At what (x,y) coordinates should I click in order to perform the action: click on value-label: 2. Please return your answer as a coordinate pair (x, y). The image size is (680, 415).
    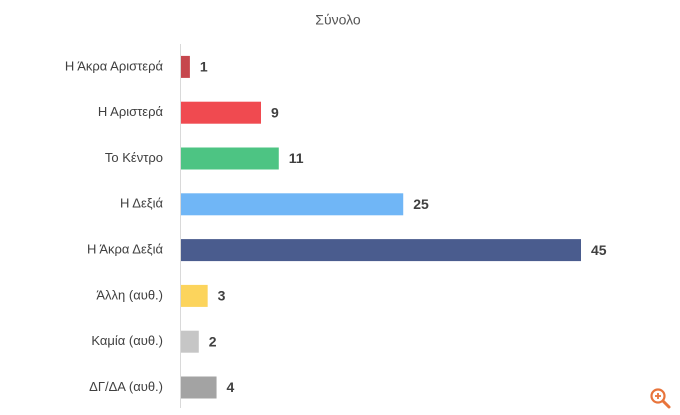
    Looking at the image, I should click on (213, 341).